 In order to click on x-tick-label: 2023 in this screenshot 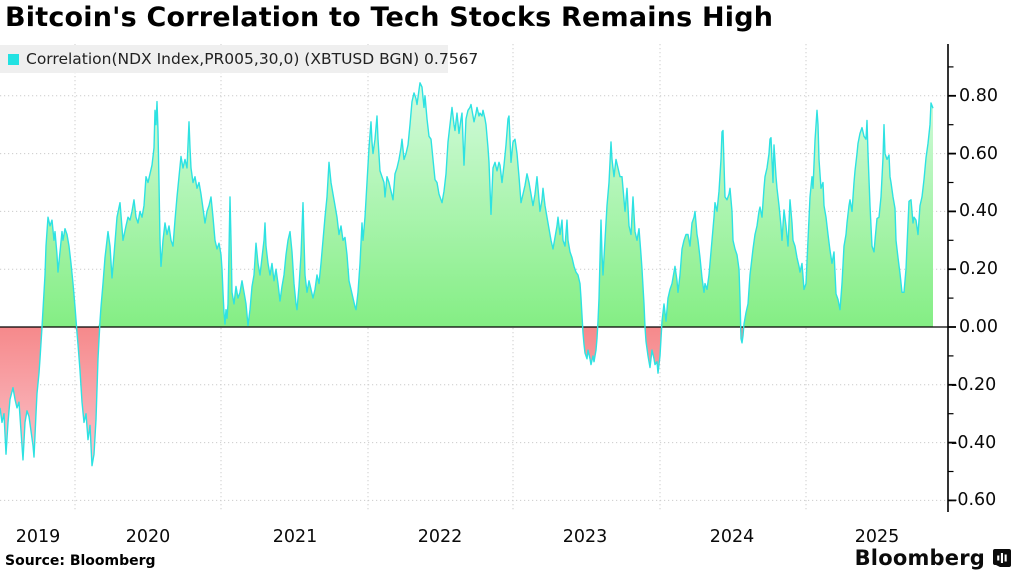, I will do `click(585, 537)`.